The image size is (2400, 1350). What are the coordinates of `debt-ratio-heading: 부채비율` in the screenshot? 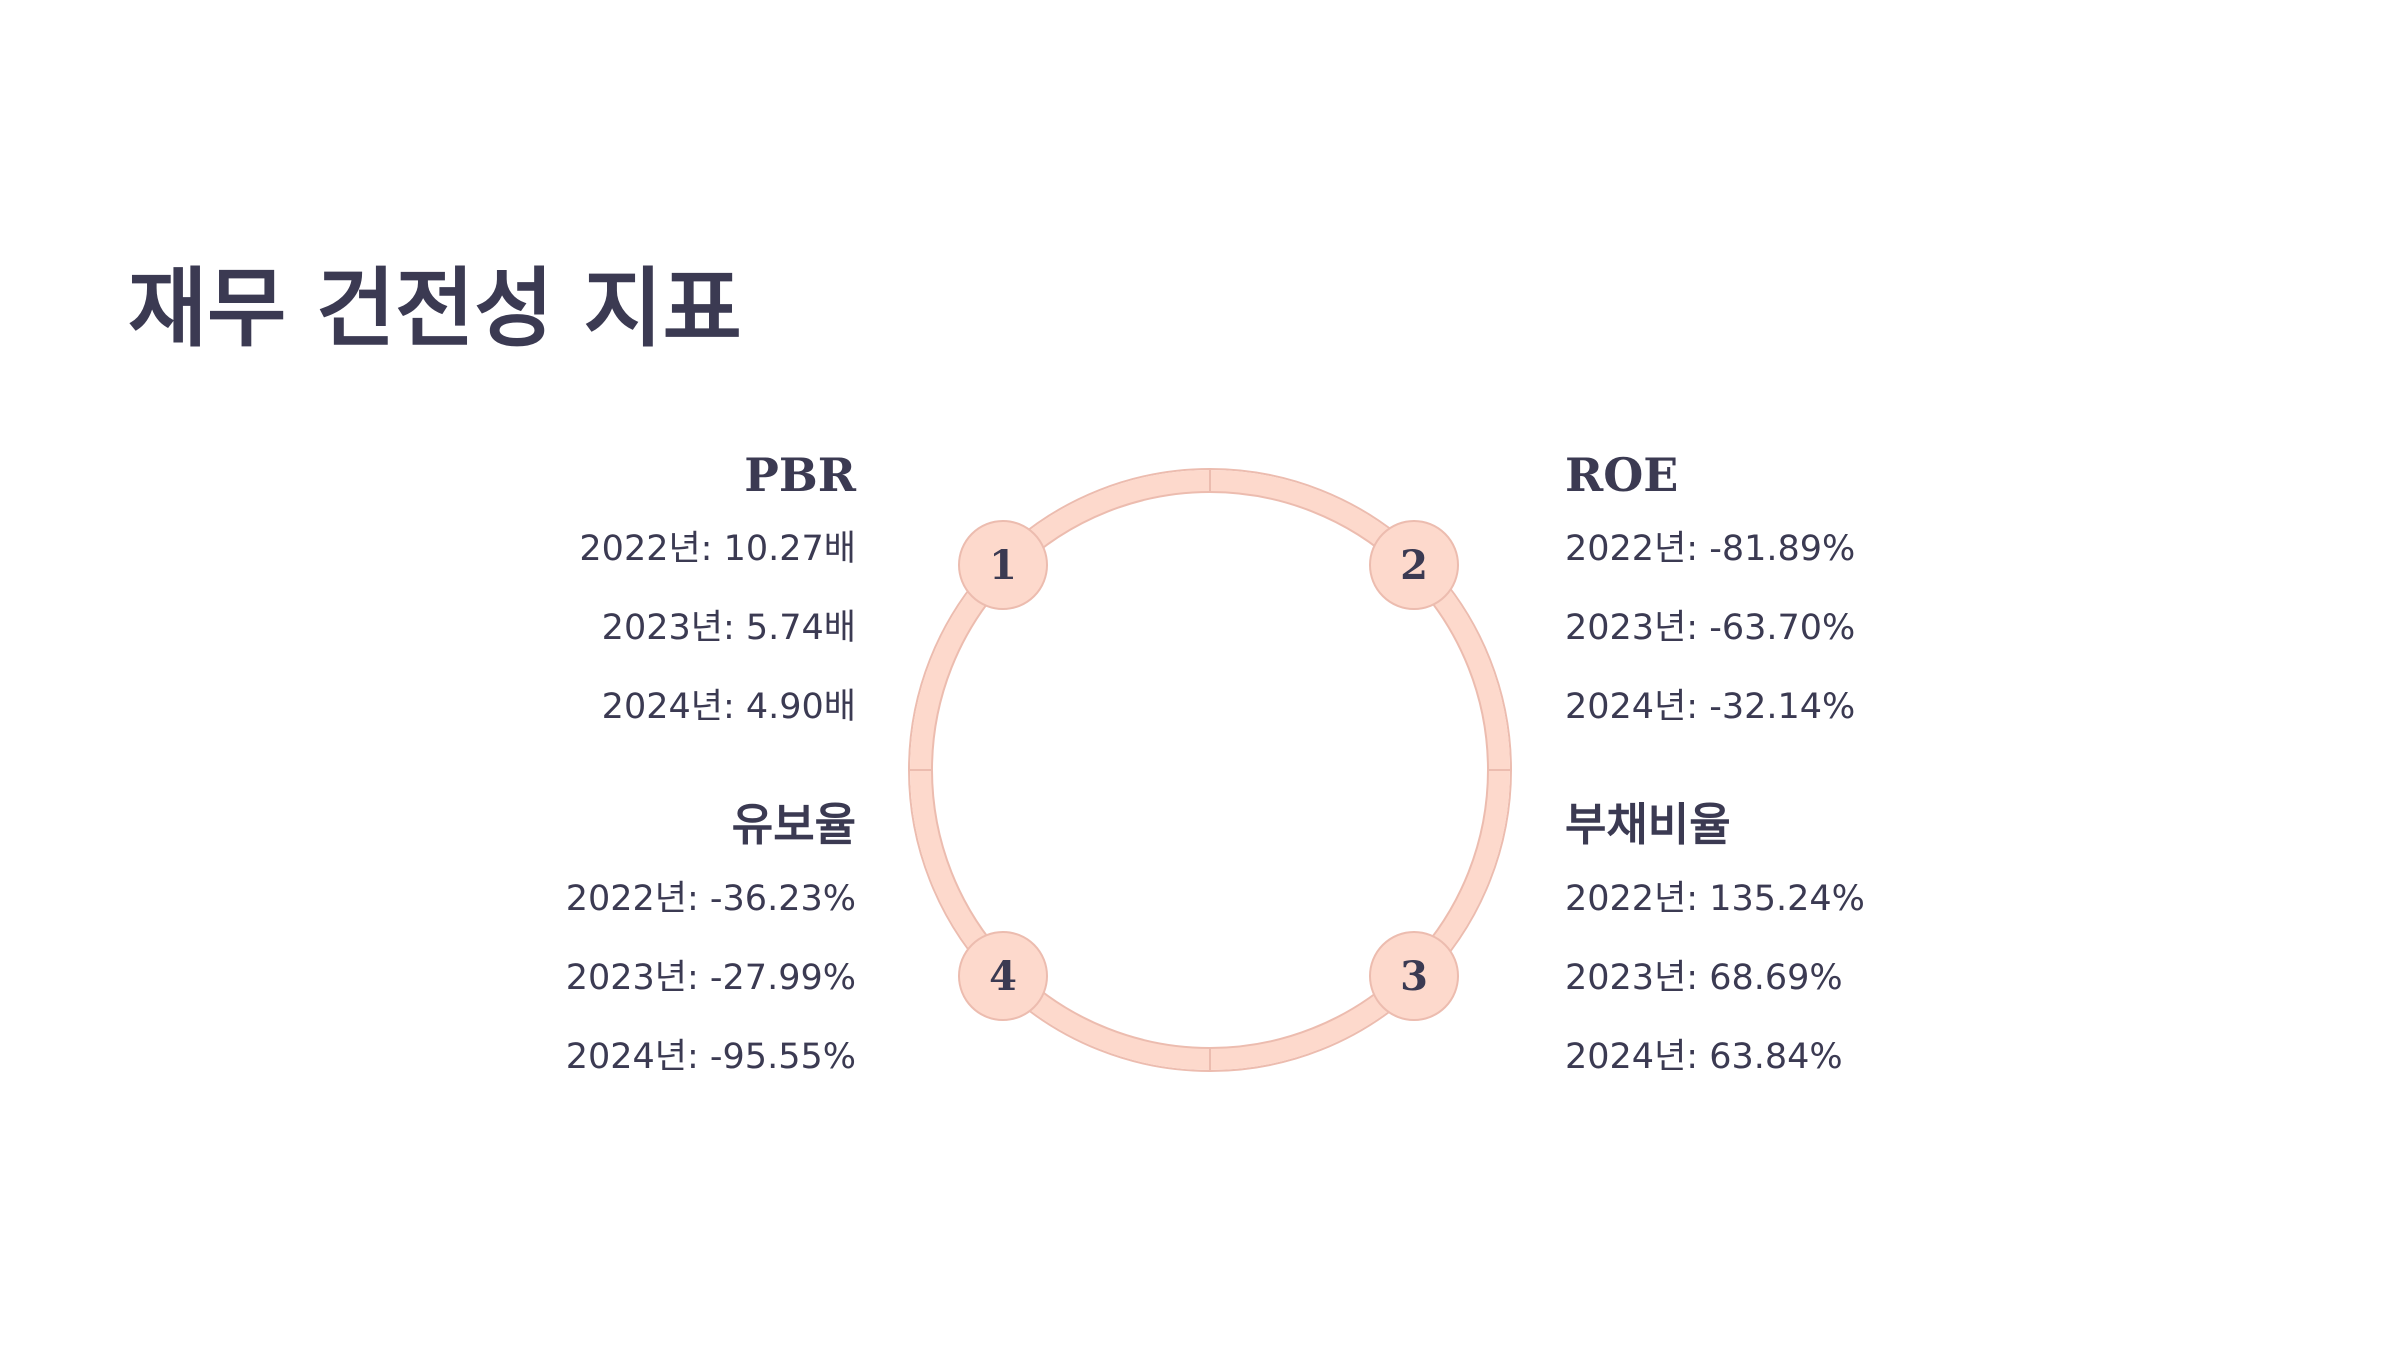 It's located at (1648, 824).